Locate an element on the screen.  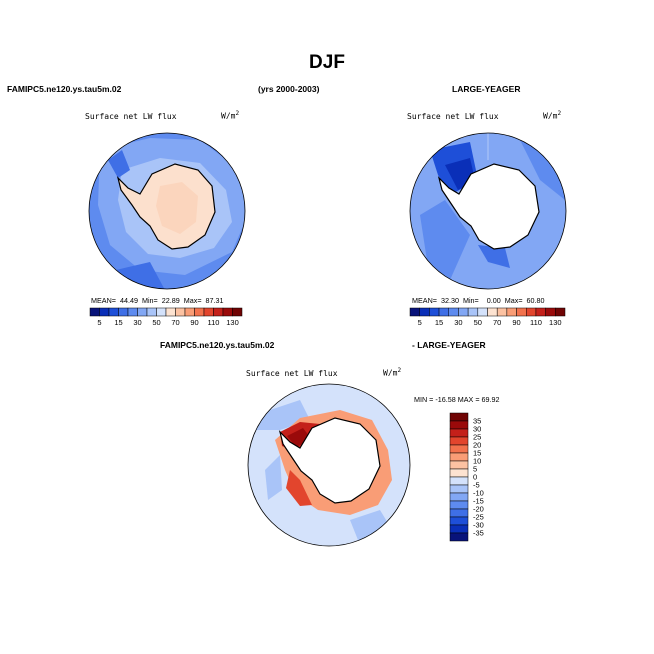
diff-case-a-label: FAMIPC5.ne120.ys.tau5m.02 is located at coordinates (217, 345).